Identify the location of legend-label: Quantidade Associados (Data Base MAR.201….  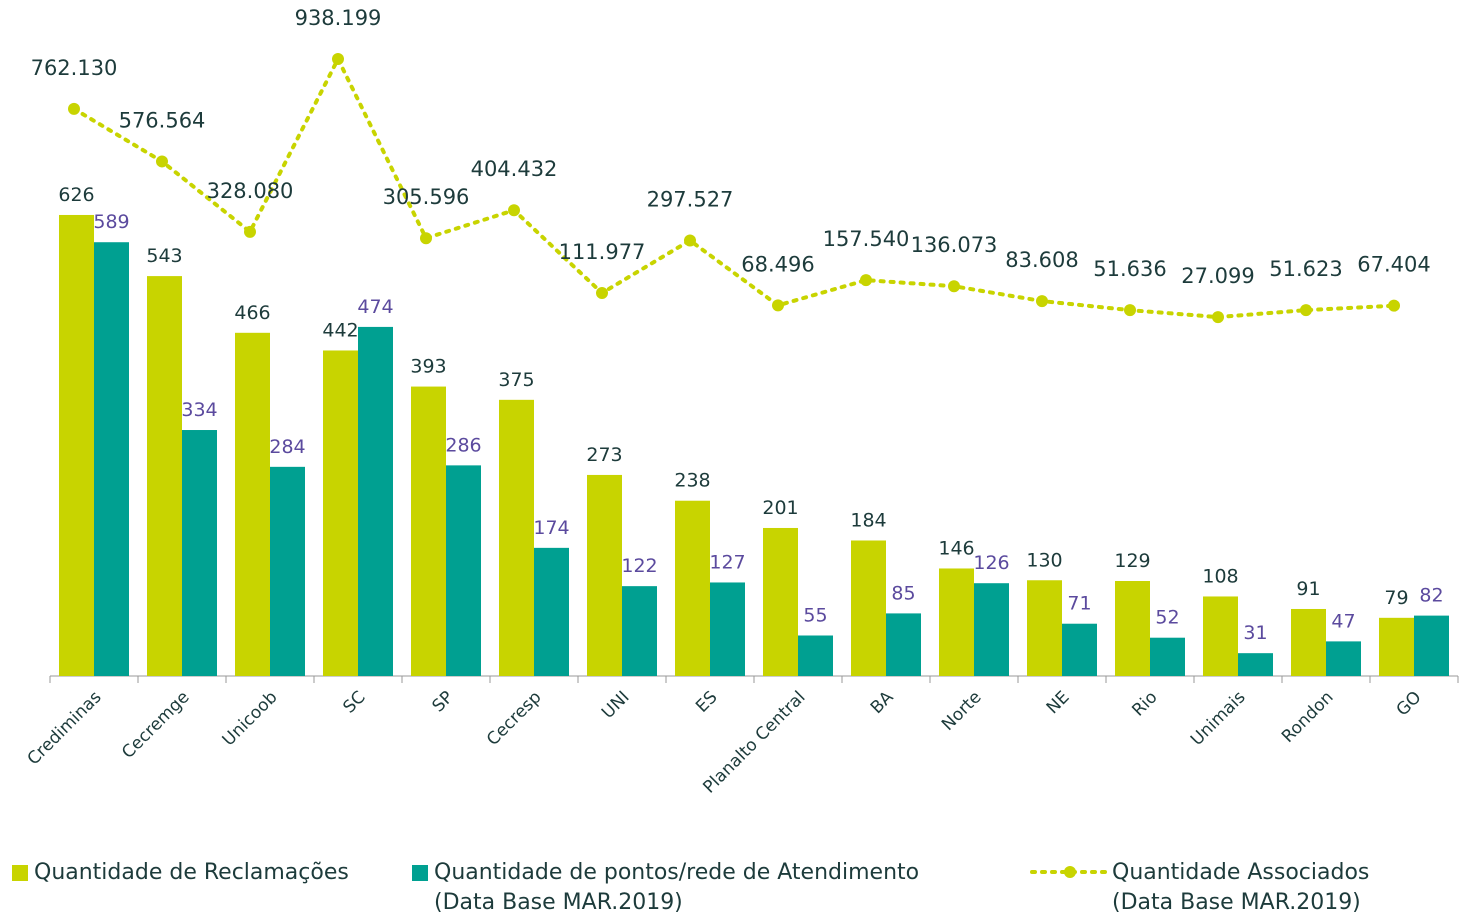
(1241, 887).